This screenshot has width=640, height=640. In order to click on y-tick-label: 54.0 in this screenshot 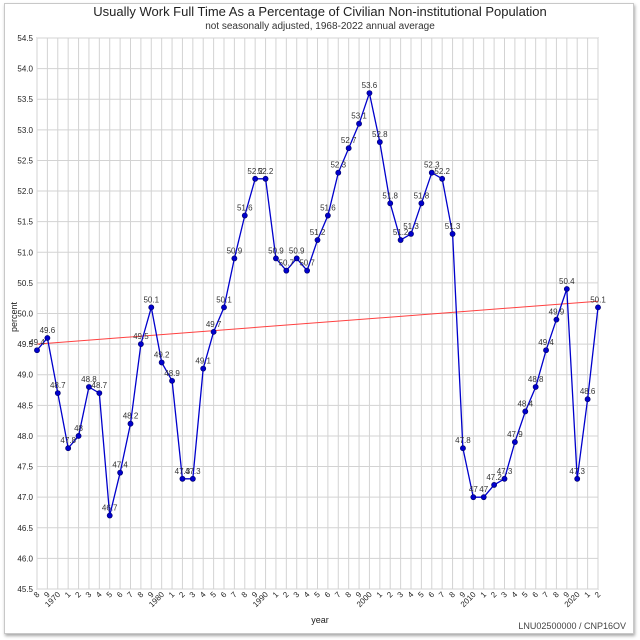, I will do `click(25, 69)`.